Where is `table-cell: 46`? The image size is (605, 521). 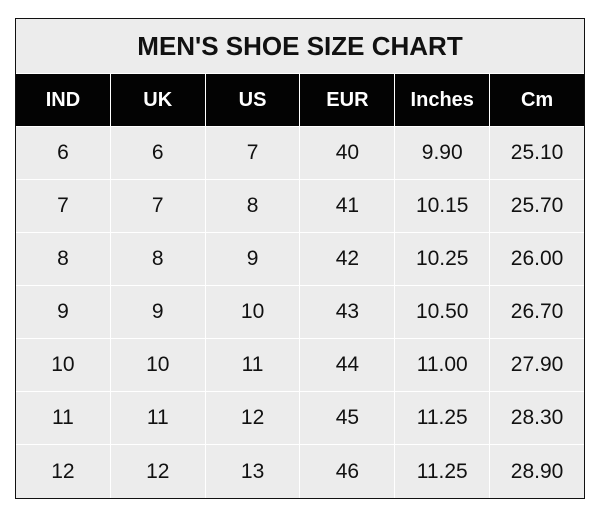 table-cell: 46 is located at coordinates (348, 471).